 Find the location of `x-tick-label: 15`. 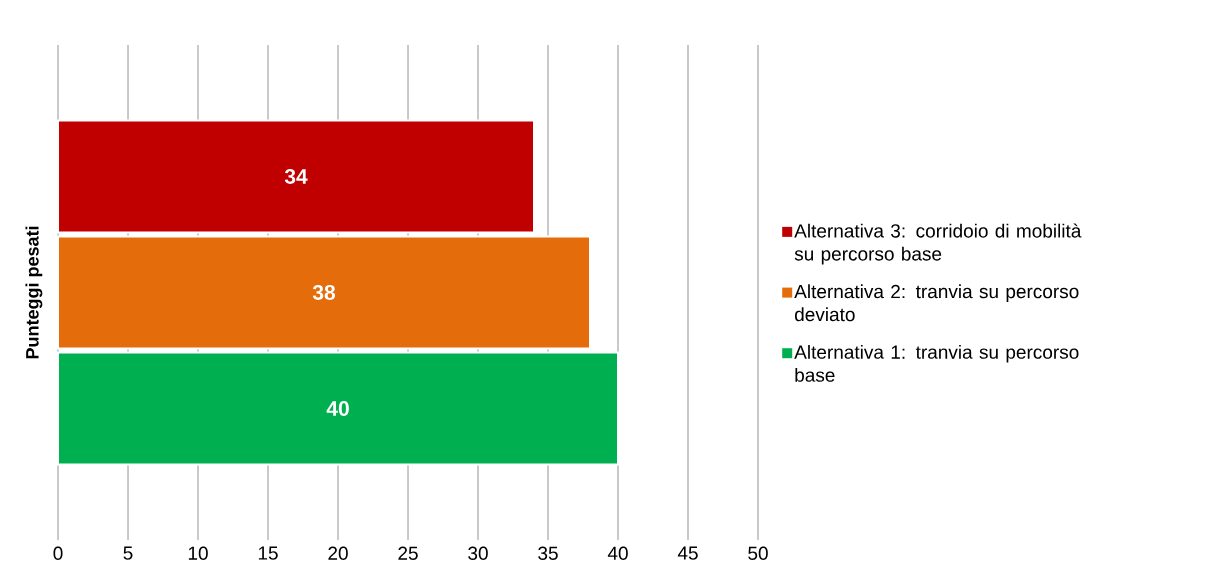

x-tick-label: 15 is located at coordinates (268, 553).